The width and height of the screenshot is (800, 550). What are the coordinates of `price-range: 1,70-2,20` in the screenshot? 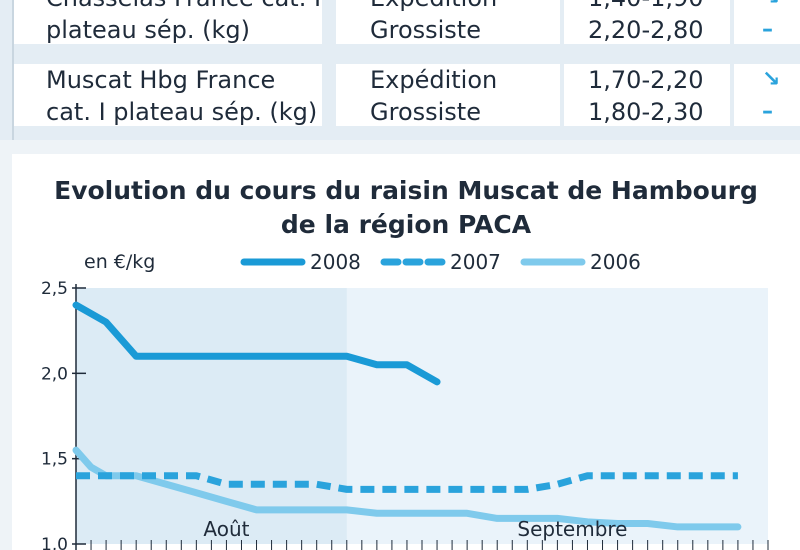 It's located at (646, 80).